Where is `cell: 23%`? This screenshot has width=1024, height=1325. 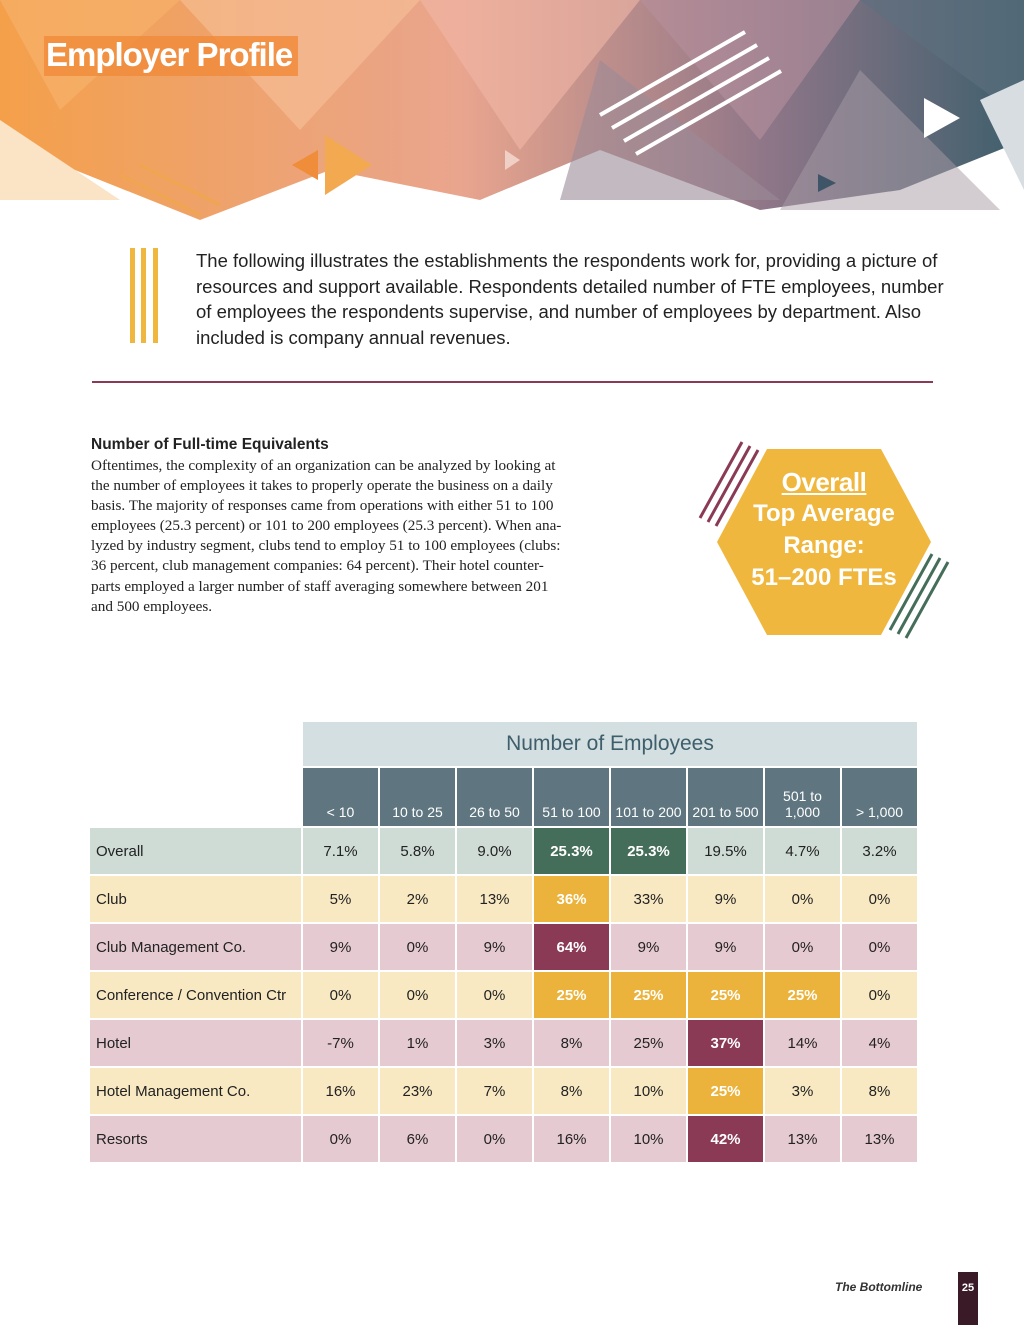 cell: 23% is located at coordinates (417, 1091).